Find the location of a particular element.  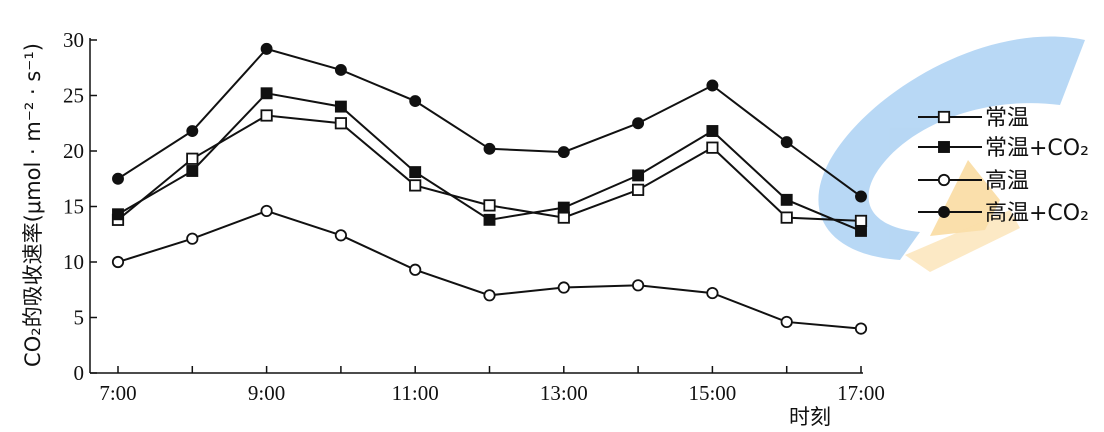

y-tick-label: 20 is located at coordinates (73, 151).